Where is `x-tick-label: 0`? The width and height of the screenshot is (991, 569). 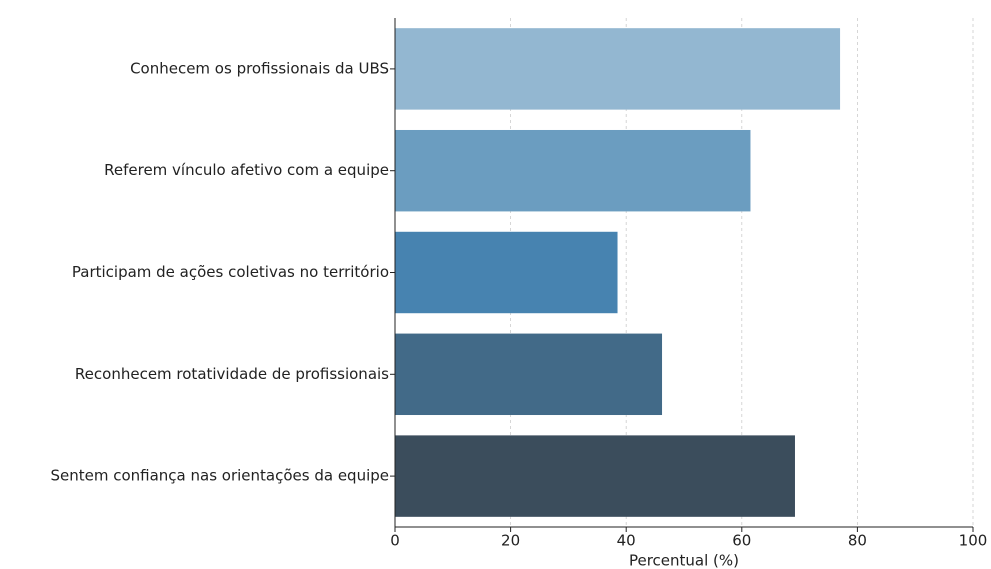 x-tick-label: 0 is located at coordinates (395, 541).